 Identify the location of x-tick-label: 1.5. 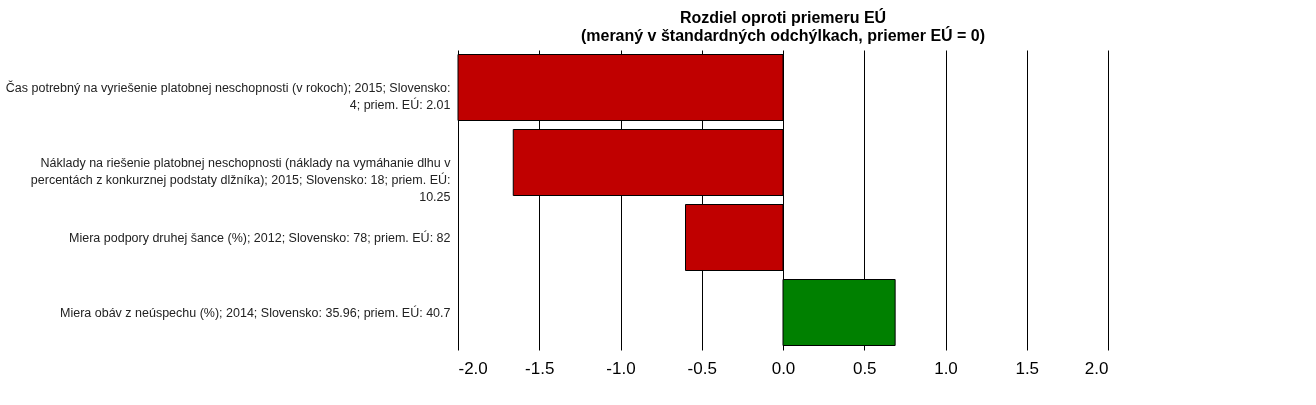
(1027, 368).